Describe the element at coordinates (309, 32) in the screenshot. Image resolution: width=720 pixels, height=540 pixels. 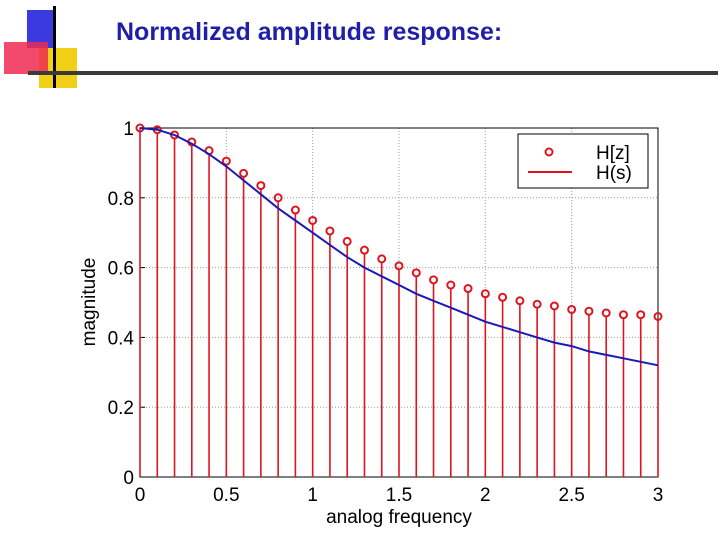
I see `slide-title: Normalized amplitude response:` at that location.